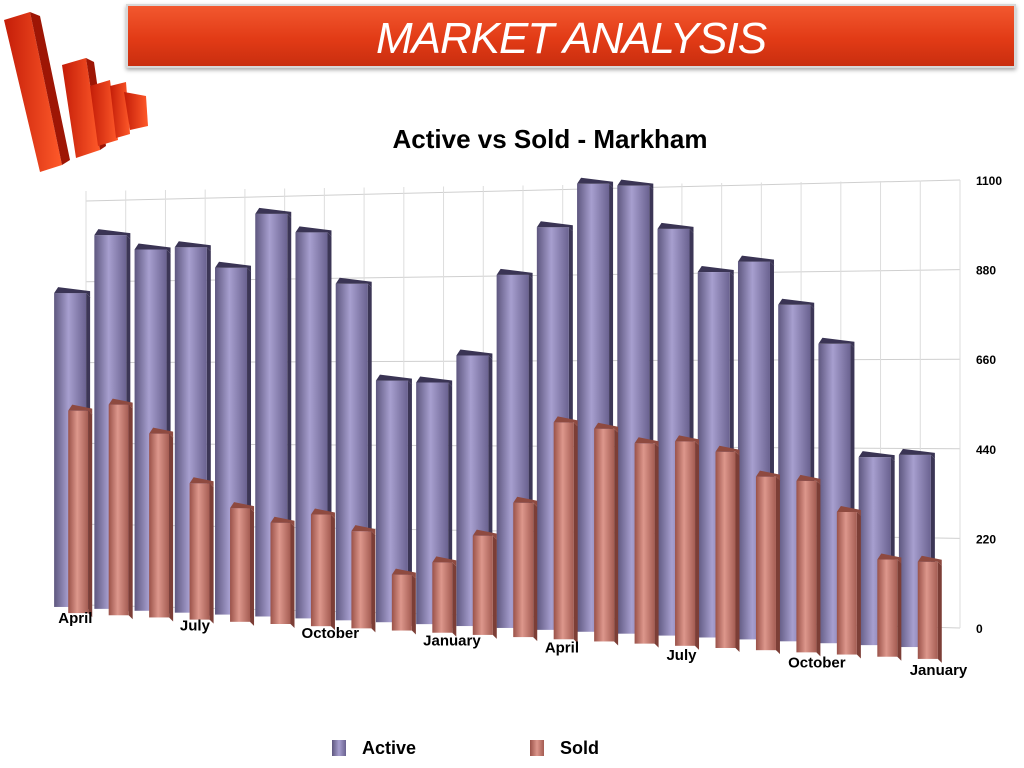 This screenshot has width=1024, height=768. What do you see at coordinates (986, 450) in the screenshot?
I see `y-tick-label: 440` at bounding box center [986, 450].